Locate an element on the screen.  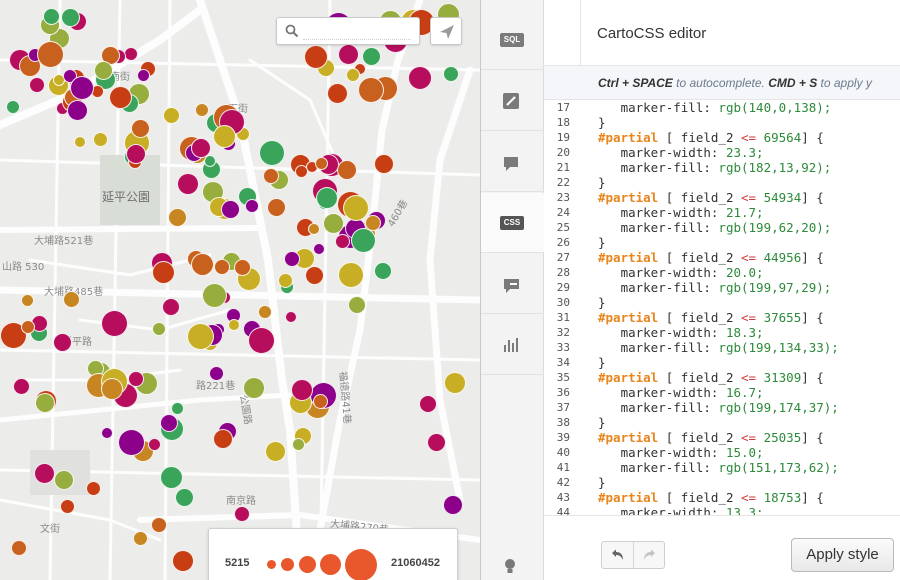
map-search-box is located at coordinates (348, 31).